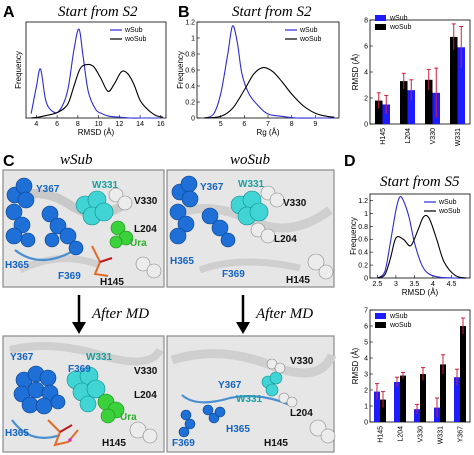 This screenshot has width=474, height=455. Describe the element at coordinates (98, 12) in the screenshot. I see `panel-a-title: Start from S2` at that location.